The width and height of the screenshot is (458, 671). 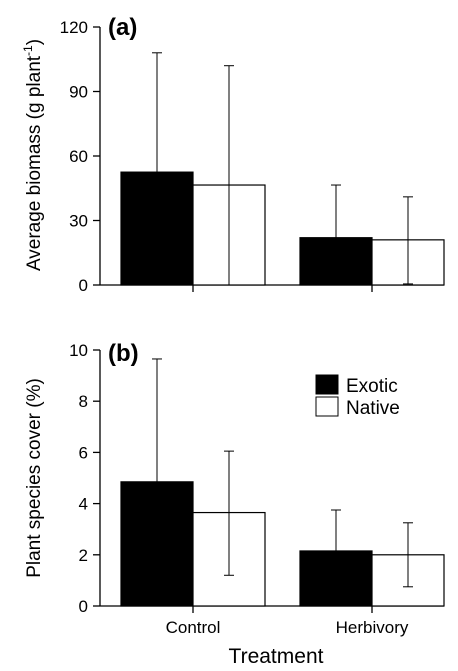 I want to click on x-tick-label-control: Control, so click(x=193, y=627).